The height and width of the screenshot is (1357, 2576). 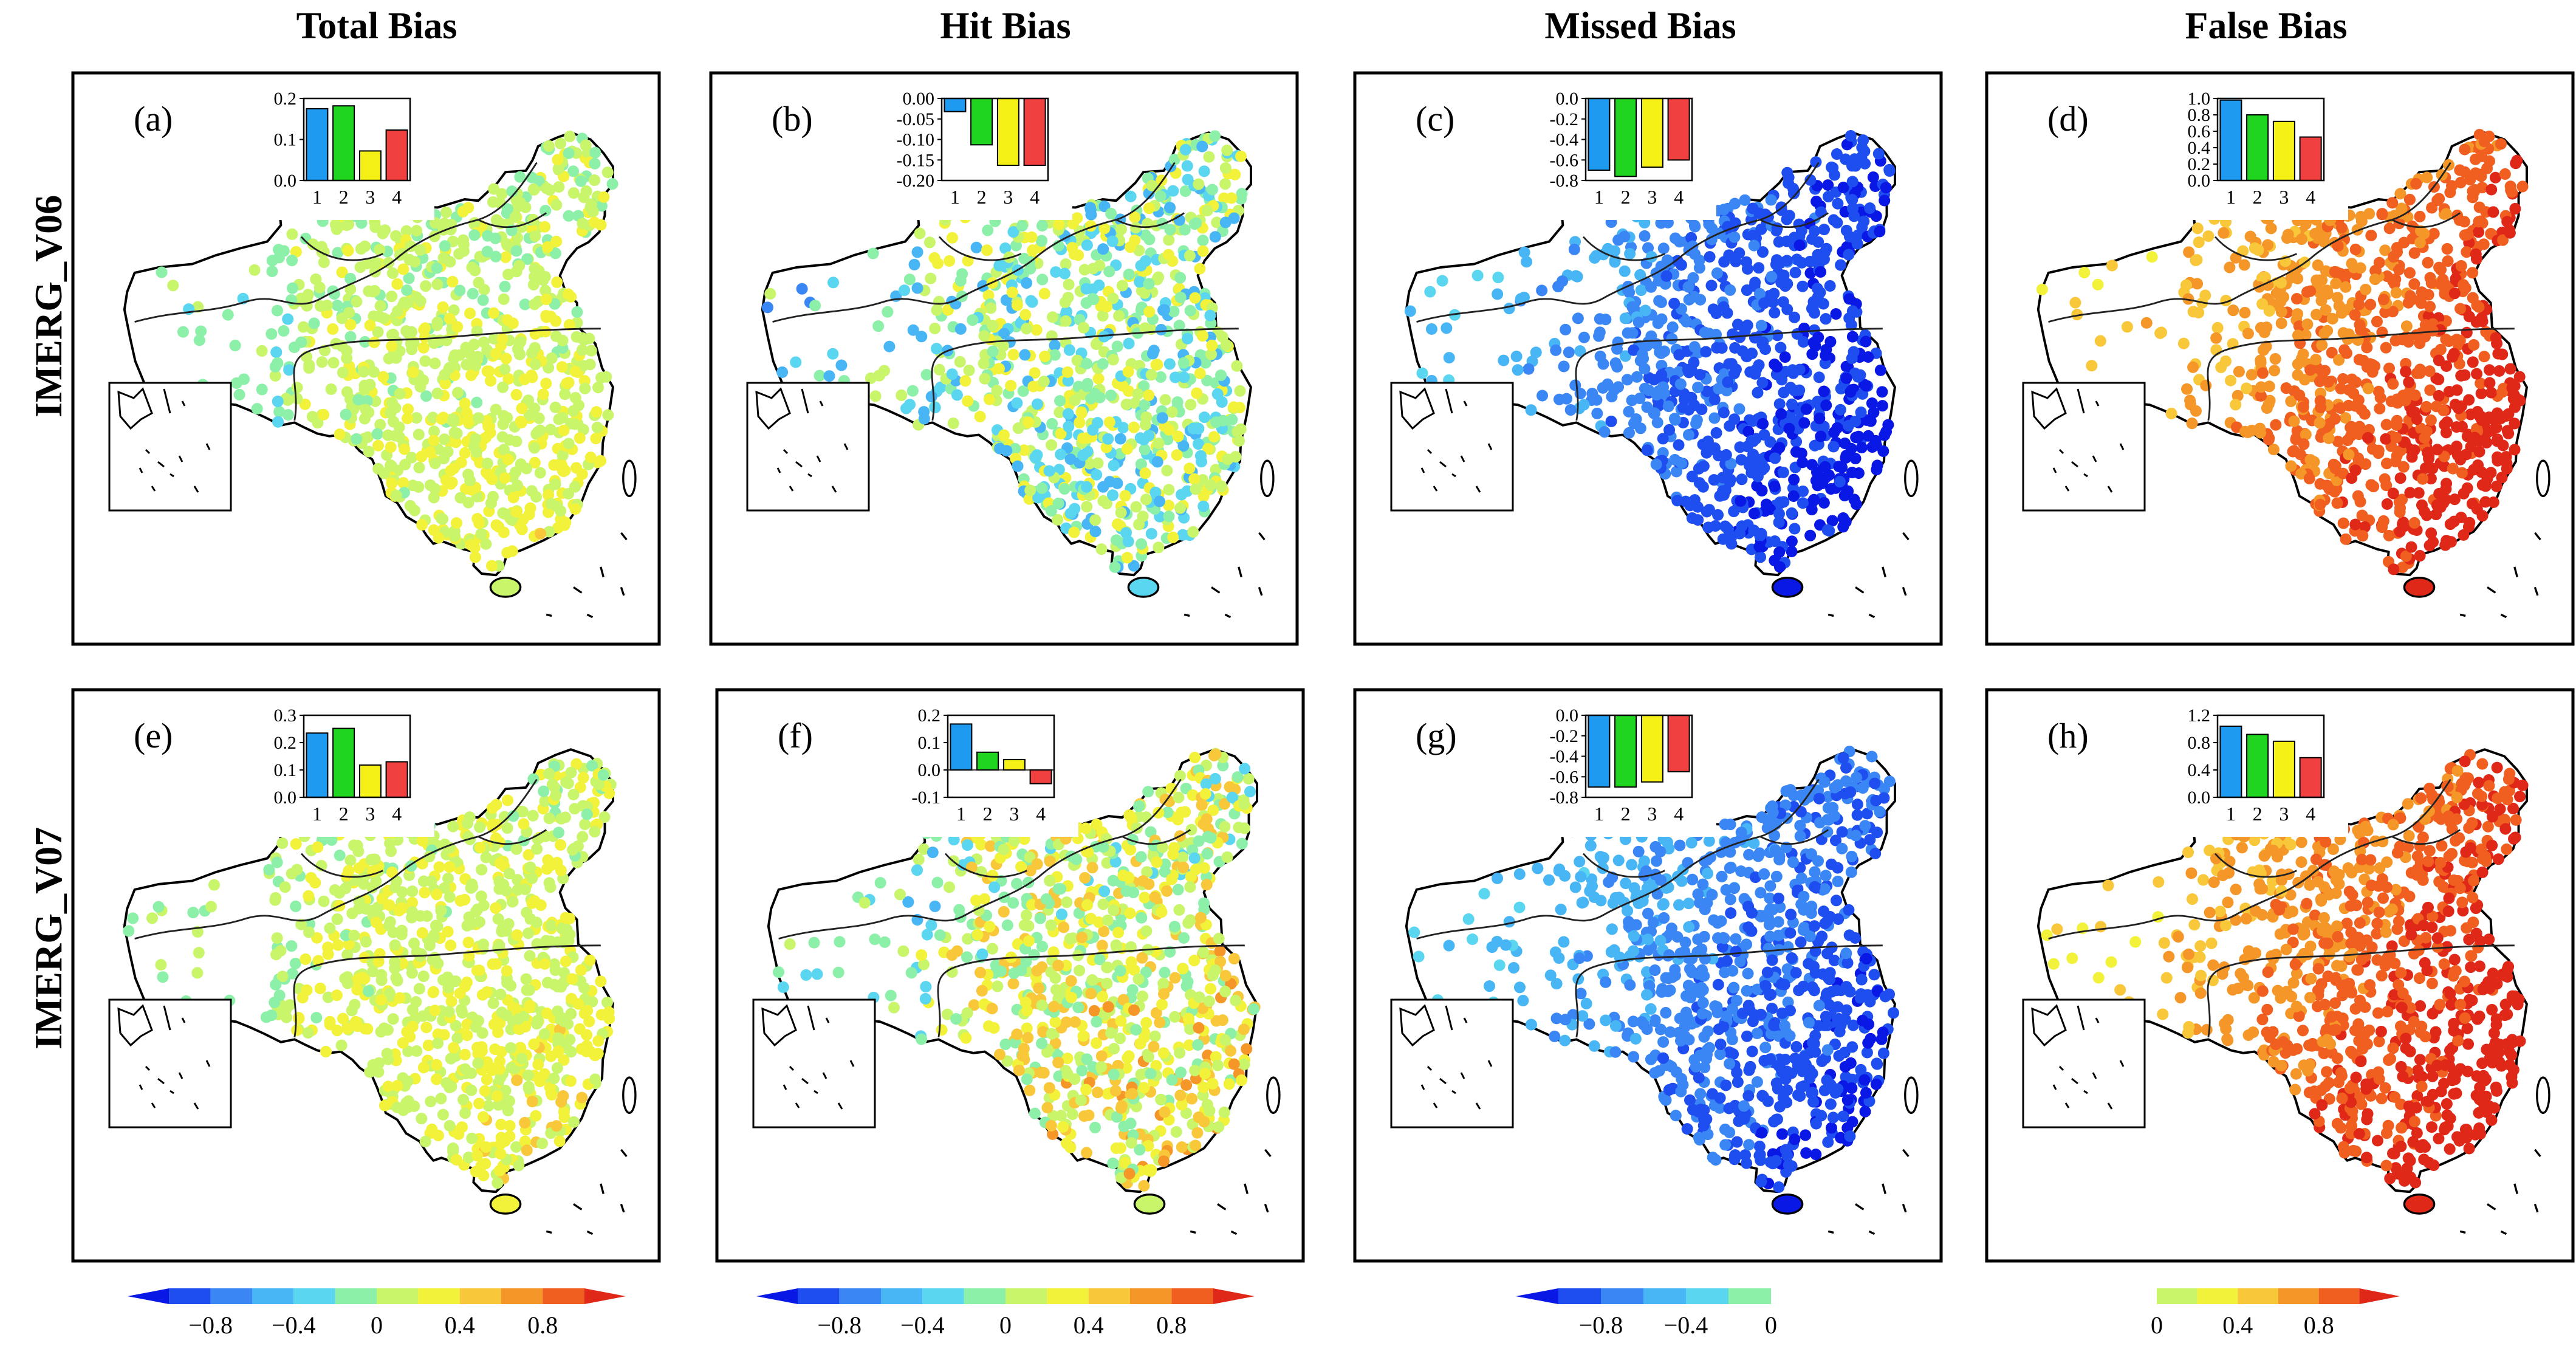 I want to click on station-dots, so click(x=2282, y=352).